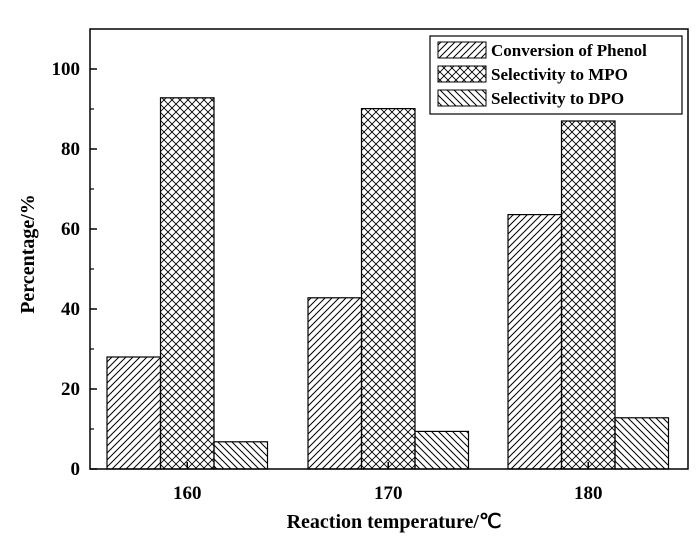 This screenshot has height=537, width=700. What do you see at coordinates (388, 493) in the screenshot?
I see `x-tick-label: 170` at bounding box center [388, 493].